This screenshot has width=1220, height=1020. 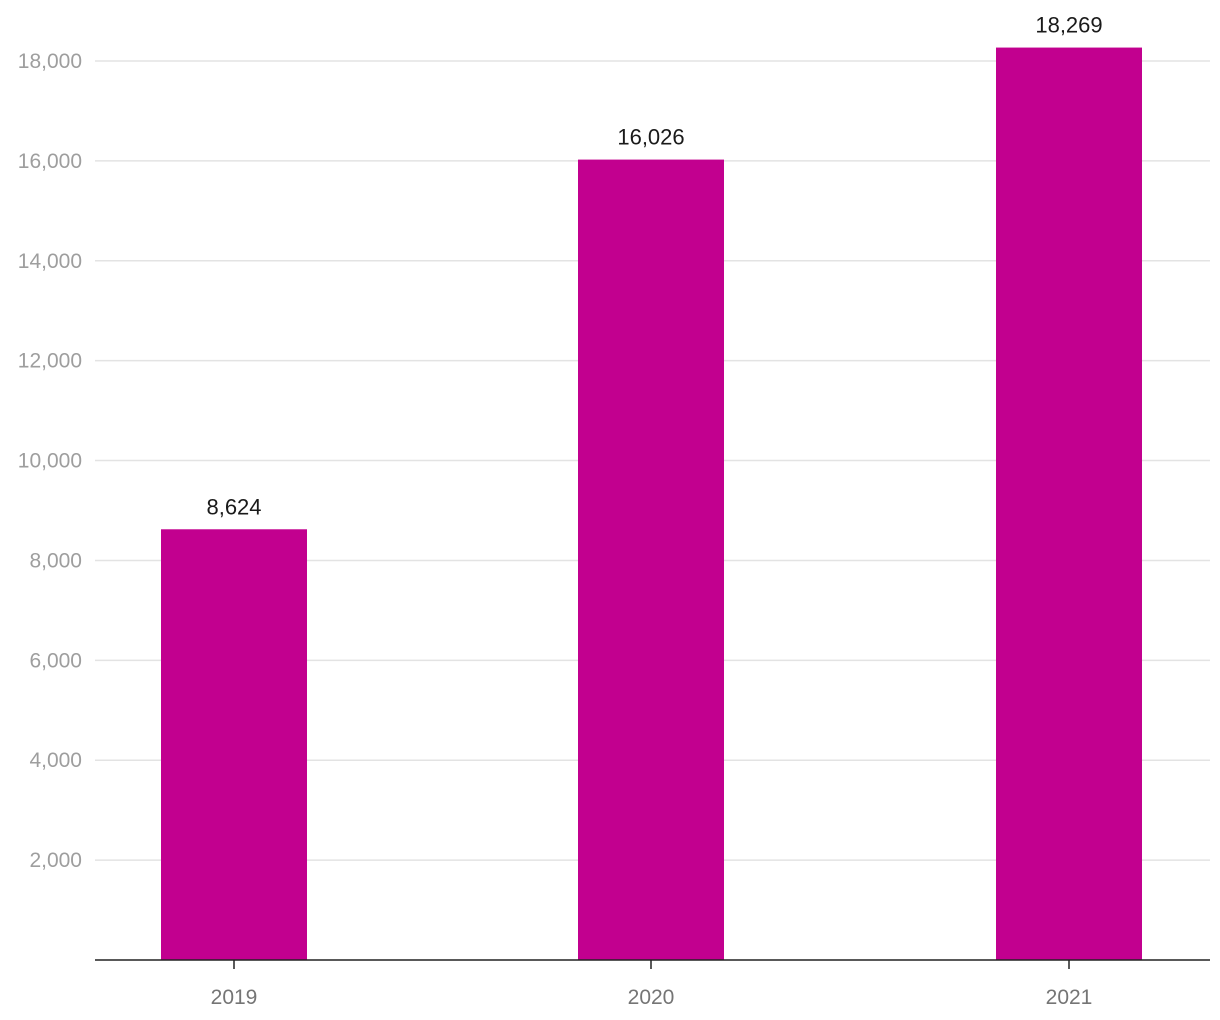 I want to click on data-label-2020: 16,026, so click(x=650, y=137).